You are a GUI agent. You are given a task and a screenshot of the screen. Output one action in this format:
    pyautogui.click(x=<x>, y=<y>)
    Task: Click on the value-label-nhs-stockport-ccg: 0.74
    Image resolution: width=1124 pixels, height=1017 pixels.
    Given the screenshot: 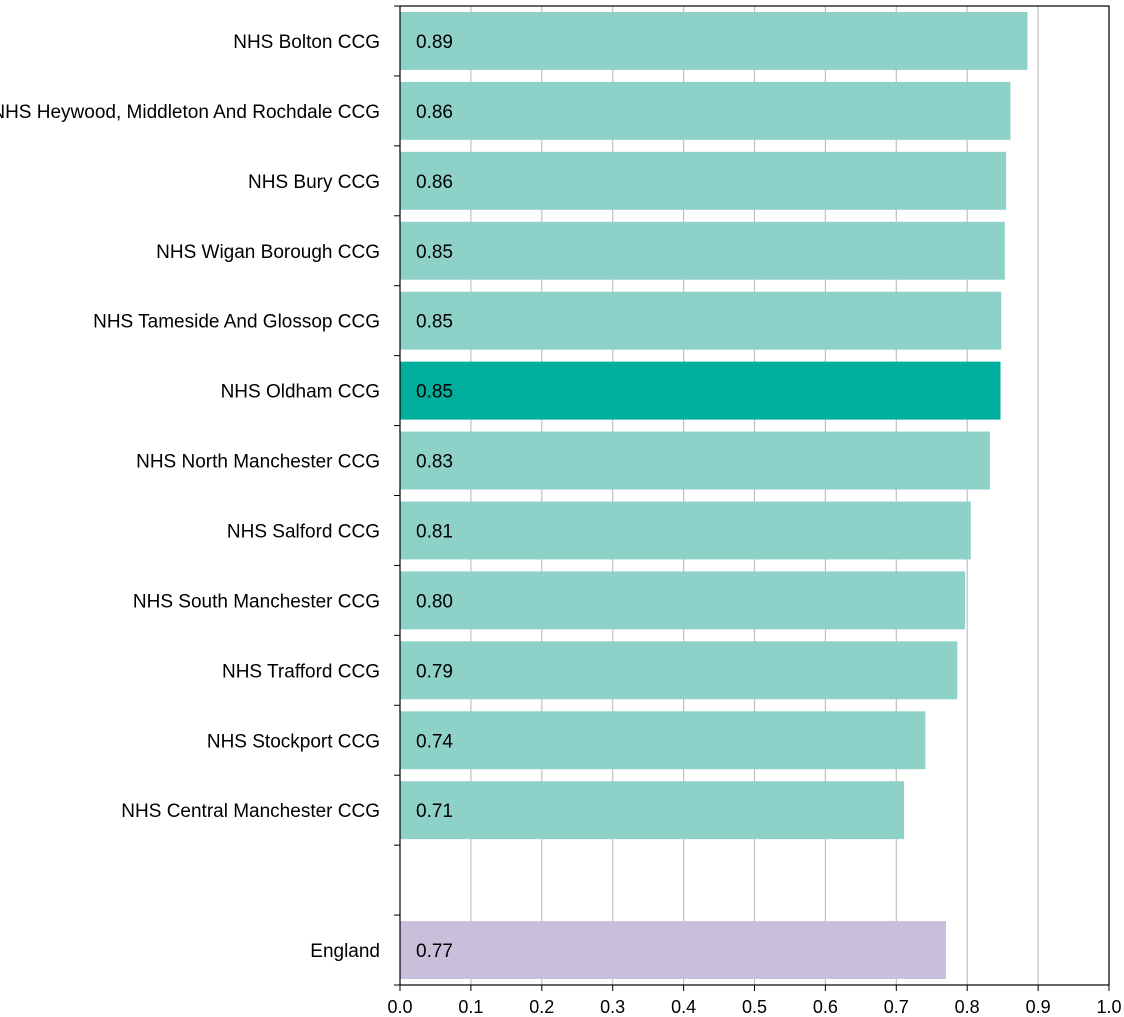 What is the action you would take?
    pyautogui.click(x=434, y=741)
    